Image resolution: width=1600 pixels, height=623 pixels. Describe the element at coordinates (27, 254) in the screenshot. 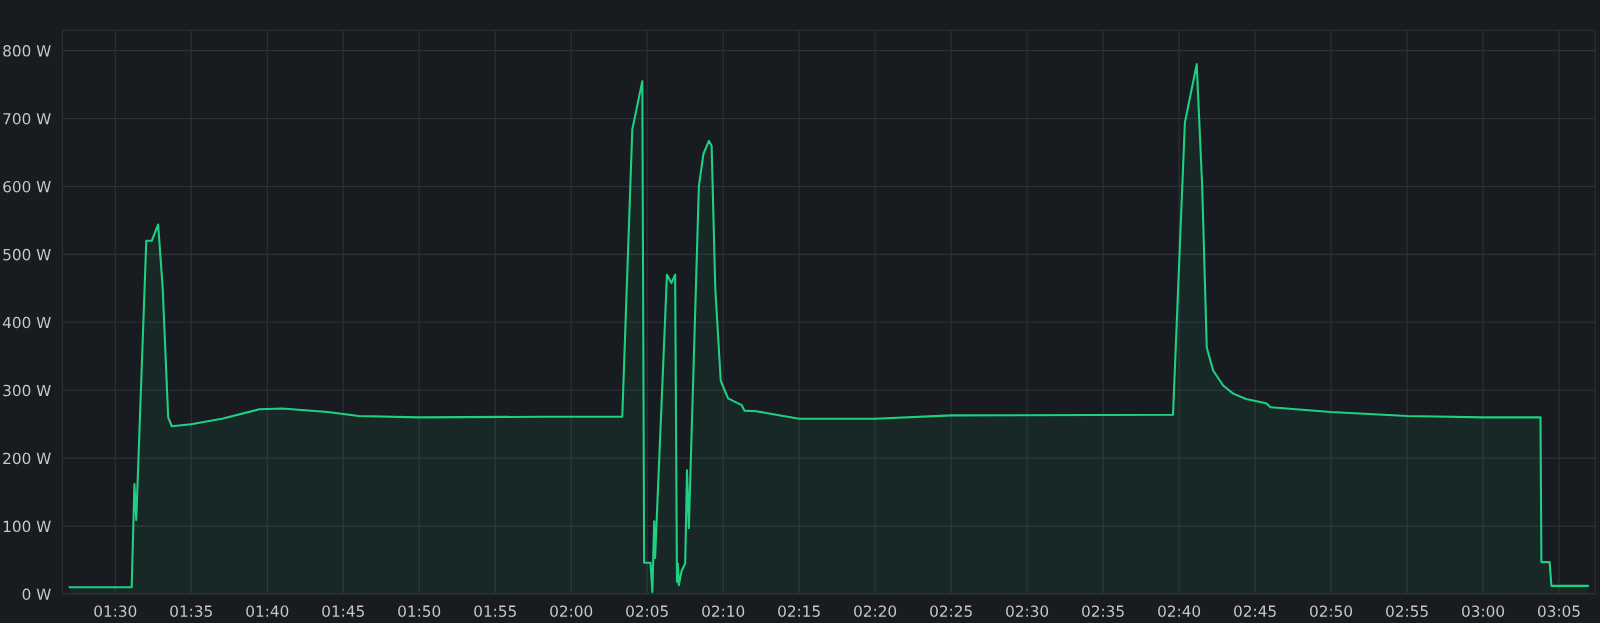

I see `y-tick-label: 500 W` at that location.